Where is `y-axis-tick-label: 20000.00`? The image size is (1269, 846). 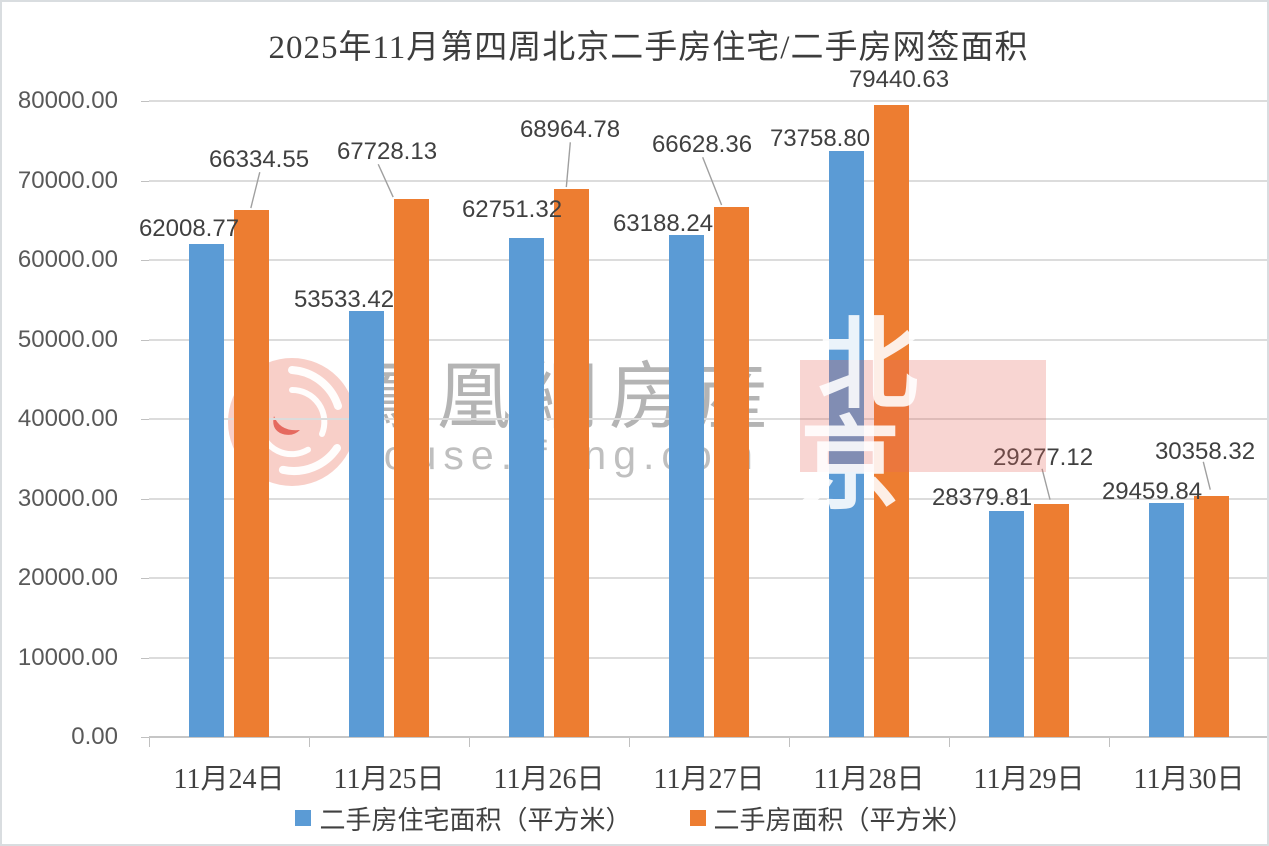 y-axis-tick-label: 20000.00 is located at coordinates (67, 577).